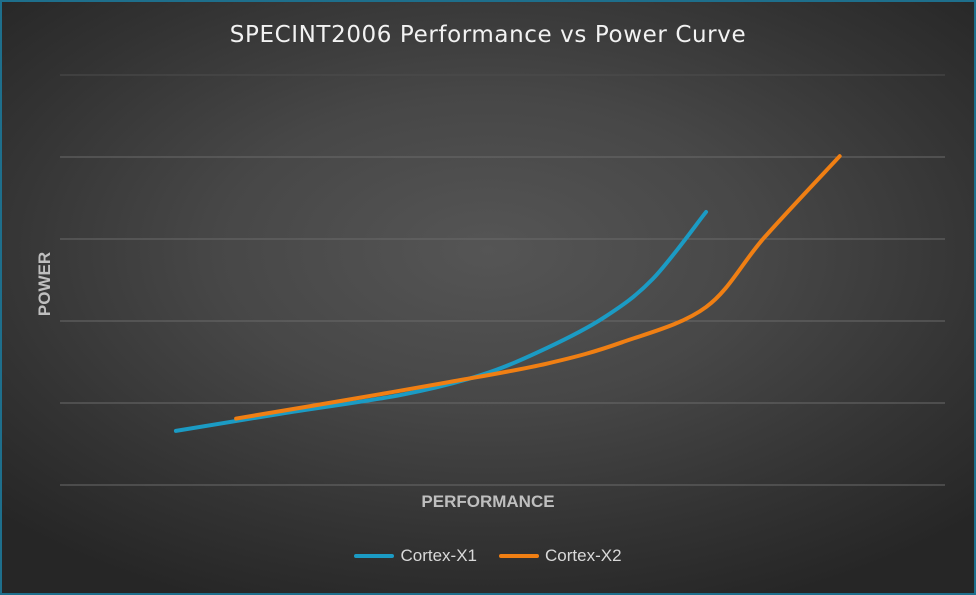 The image size is (976, 595). Describe the element at coordinates (583, 555) in the screenshot. I see `legend-label: Cortex-X2` at that location.